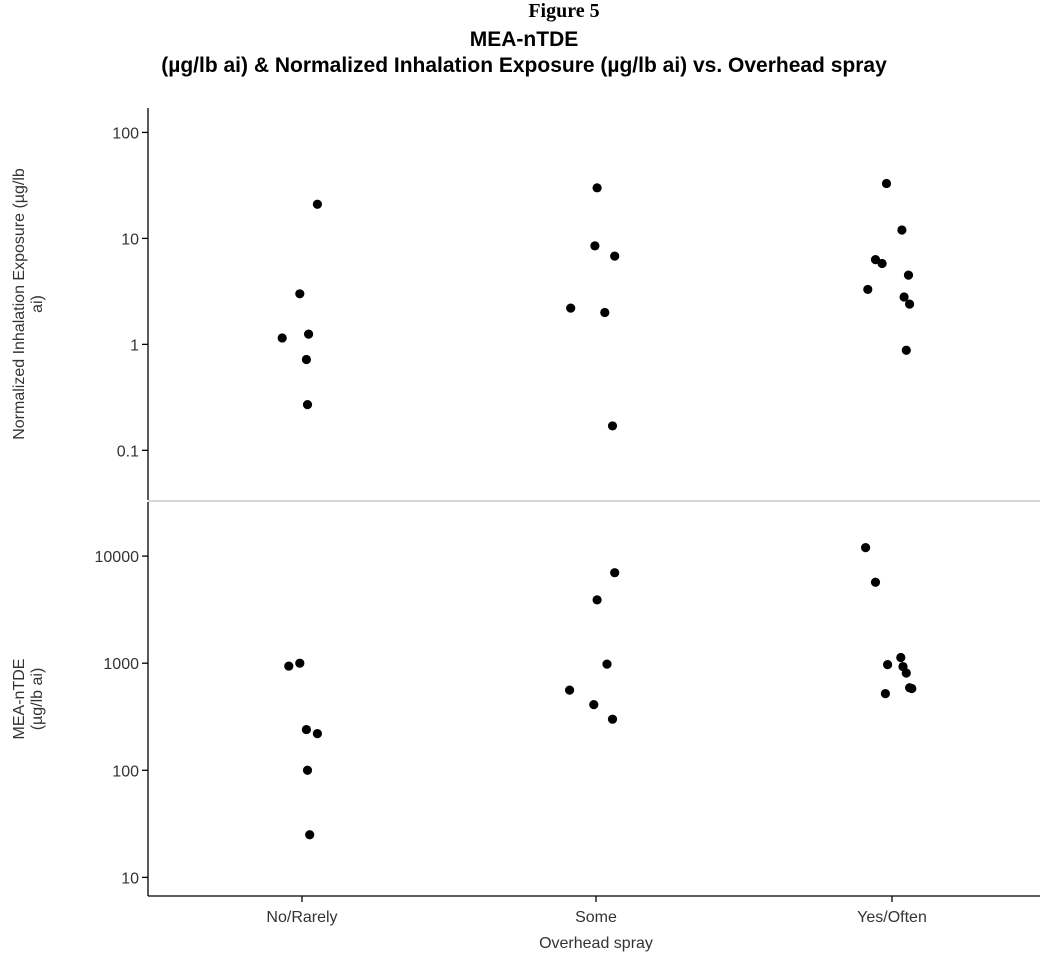  I want to click on x-tick-label-0: No/Rarely, so click(301, 917).